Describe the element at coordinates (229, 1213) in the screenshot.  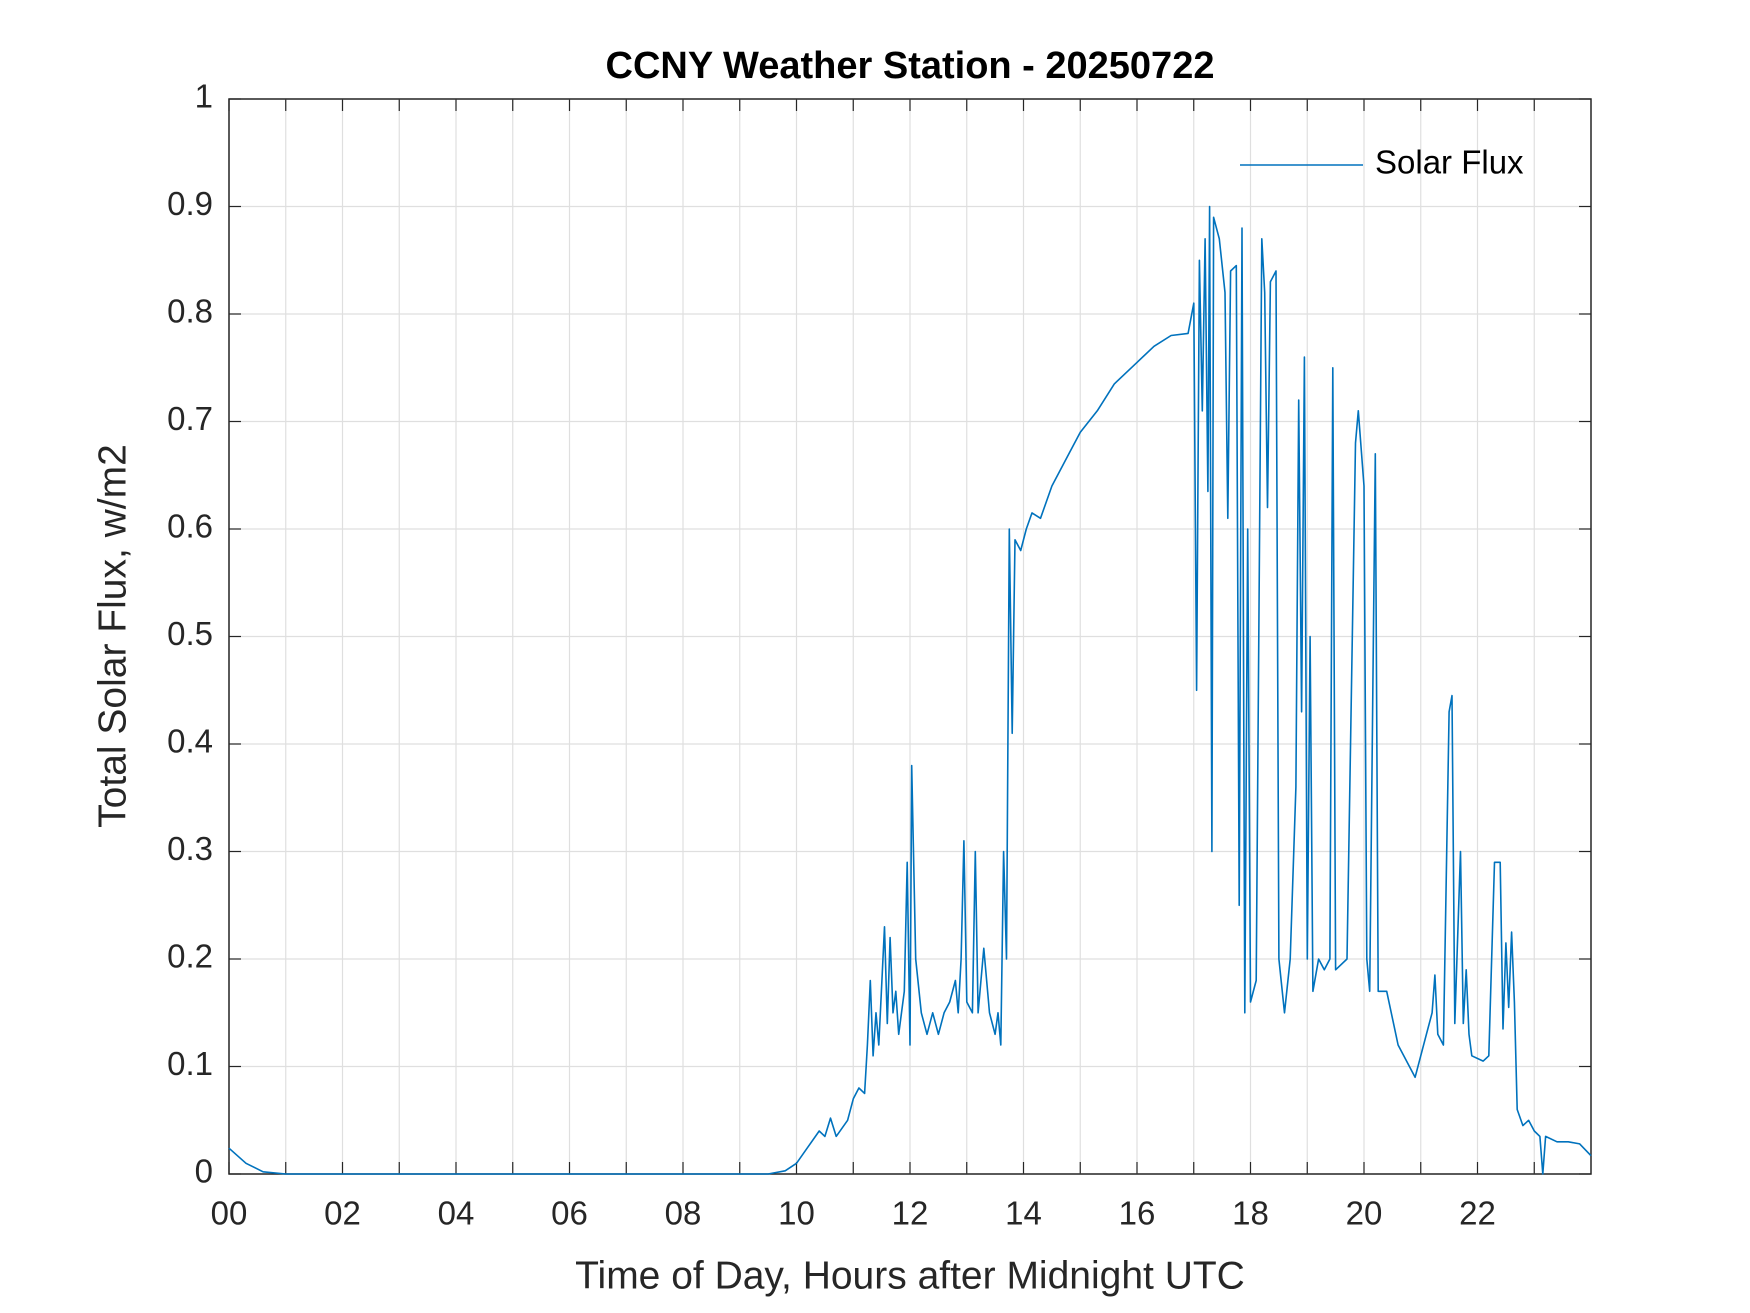
I see `x-tick-label: 00` at that location.